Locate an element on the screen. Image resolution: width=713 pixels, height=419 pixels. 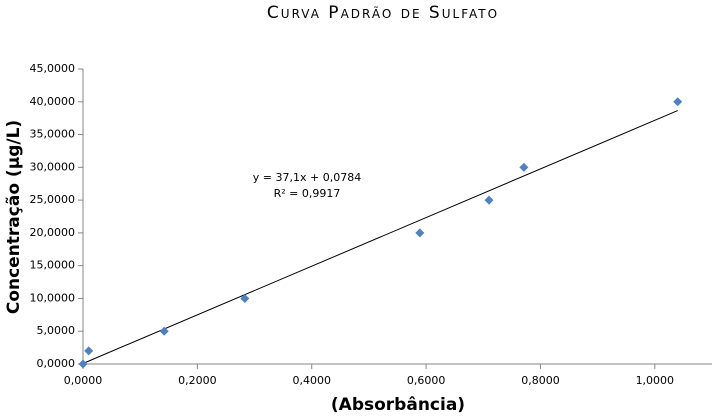
x-tick-label: 1,0000 is located at coordinates (655, 380).